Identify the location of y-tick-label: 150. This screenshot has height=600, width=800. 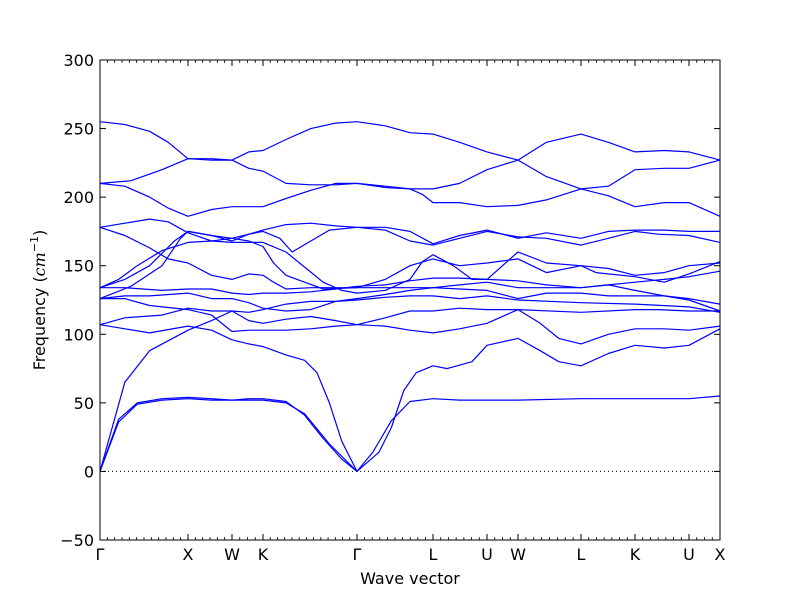
(78, 266).